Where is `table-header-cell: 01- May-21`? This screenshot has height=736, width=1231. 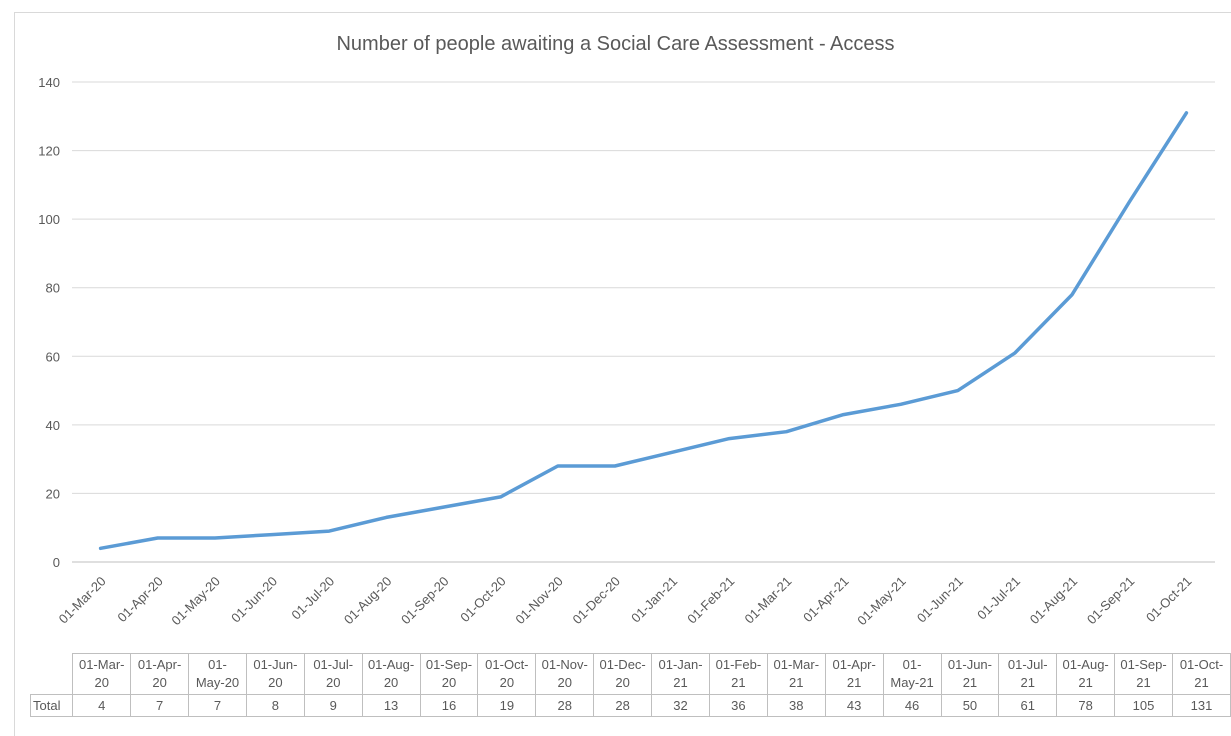 table-header-cell: 01- May-21 is located at coordinates (912, 674).